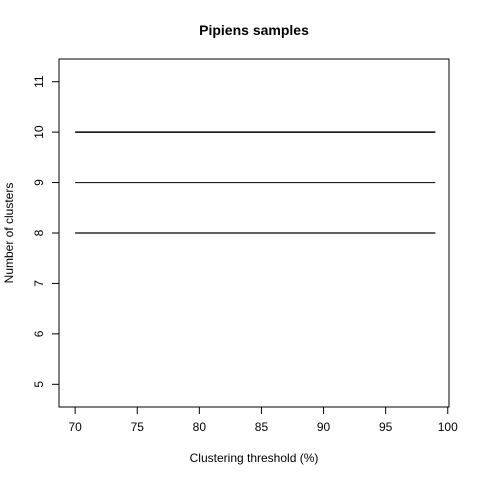 Image resolution: width=480 pixels, height=480 pixels. I want to click on x-tick-label: 85, so click(262, 427).